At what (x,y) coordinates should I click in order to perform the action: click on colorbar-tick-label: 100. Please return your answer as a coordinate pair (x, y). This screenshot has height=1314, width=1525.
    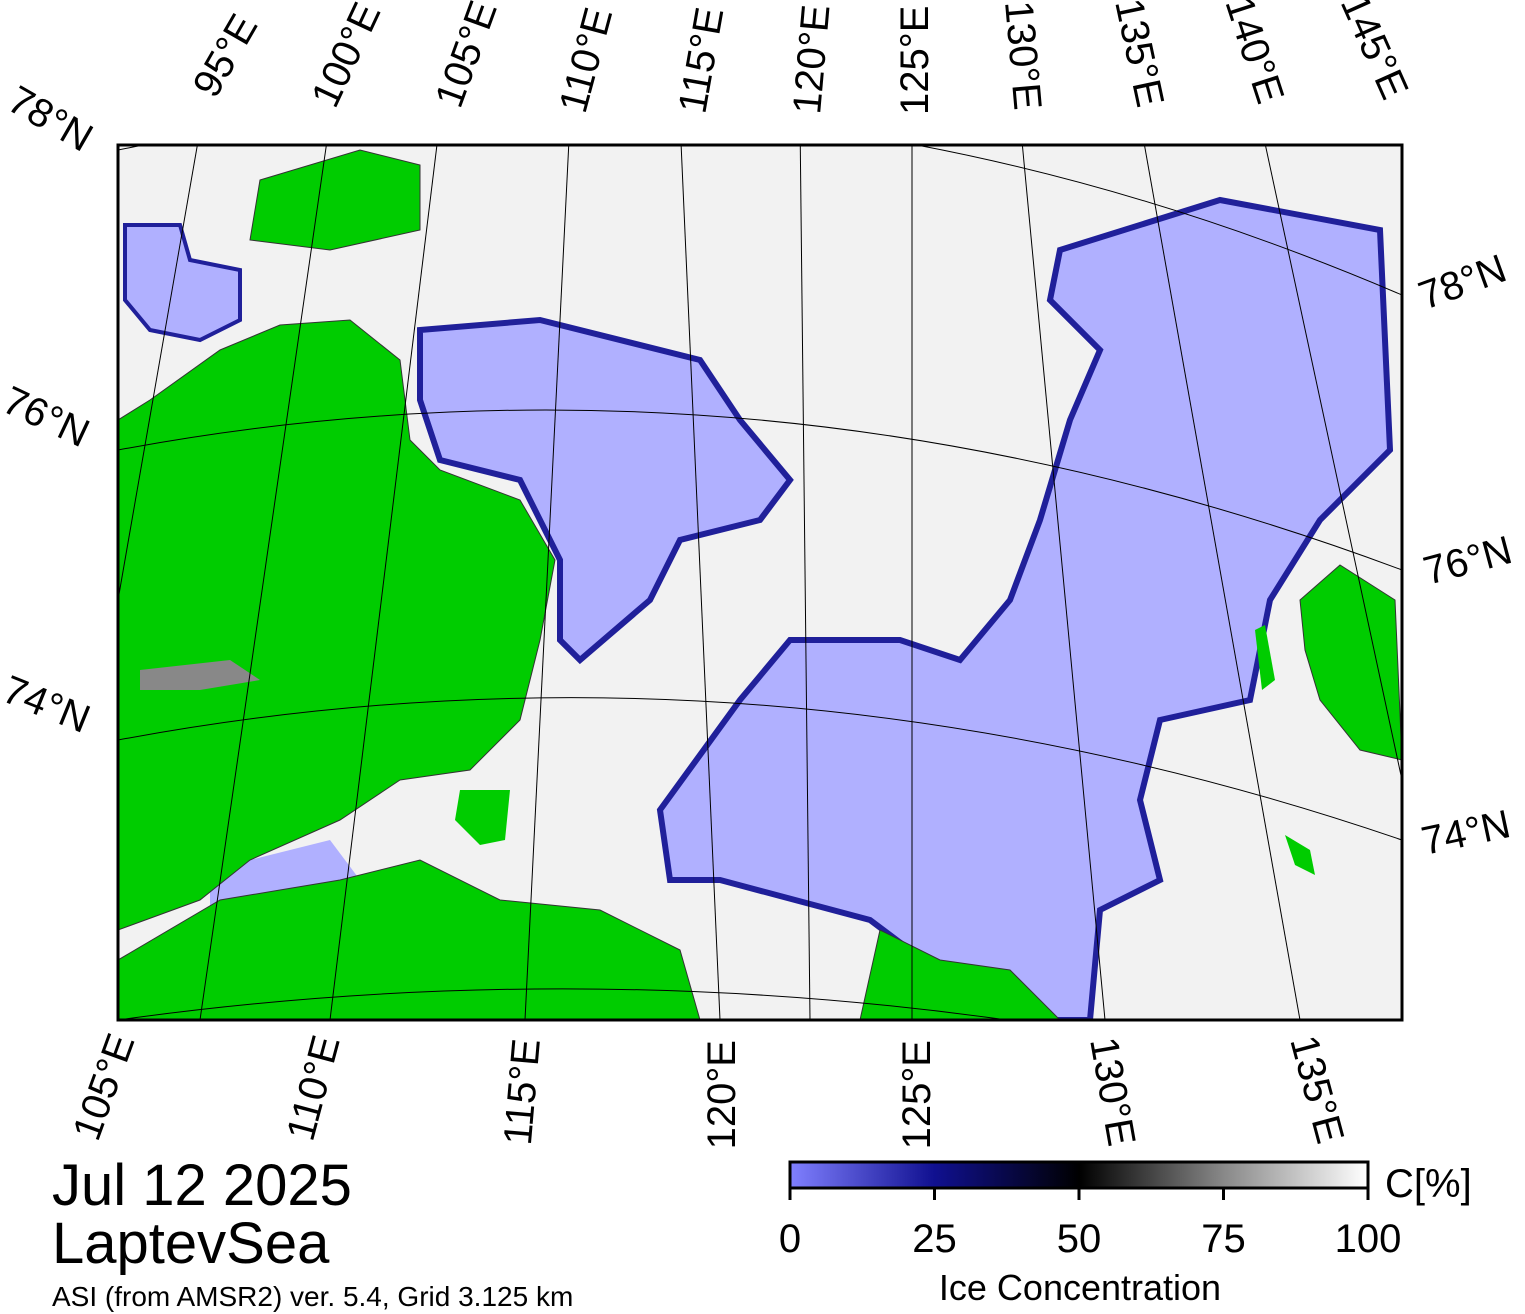
    Looking at the image, I should click on (1368, 1239).